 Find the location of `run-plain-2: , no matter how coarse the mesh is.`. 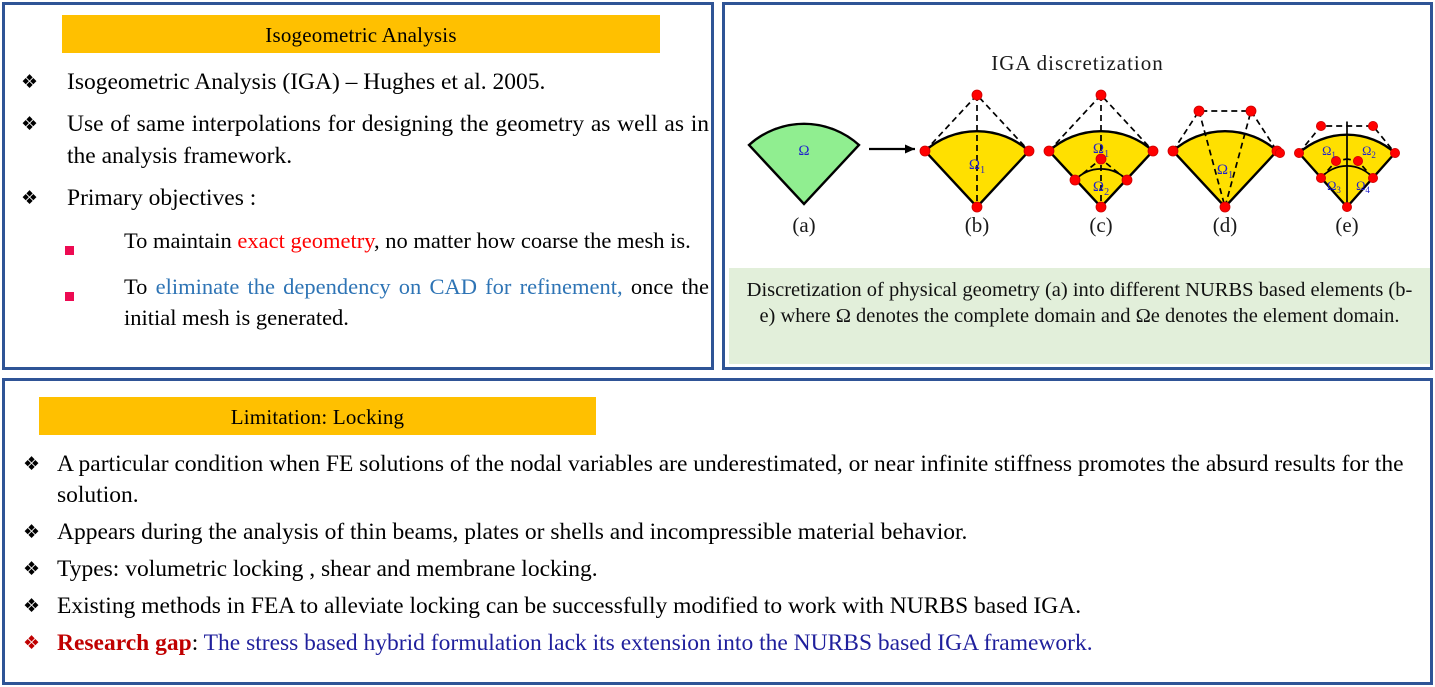

run-plain-2: , no matter how coarse the mesh is. is located at coordinates (532, 240).